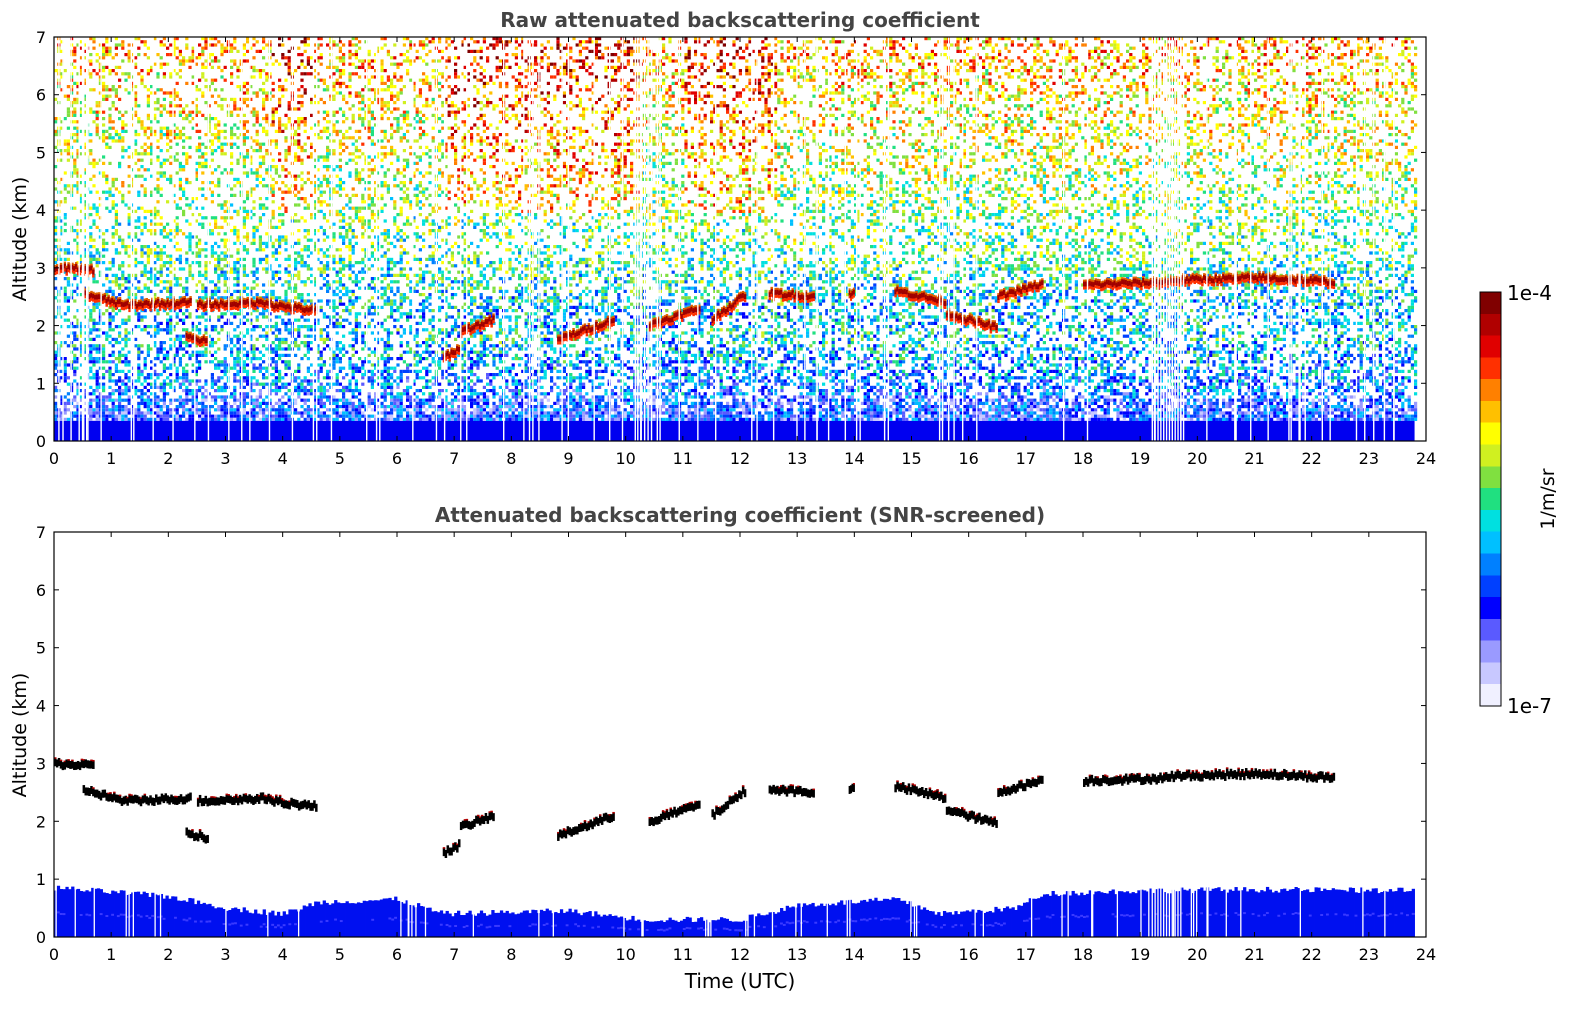 The height and width of the screenshot is (1020, 1595). What do you see at coordinates (1529, 706) in the screenshot?
I see `colorbar-min-label: 1e-7` at bounding box center [1529, 706].